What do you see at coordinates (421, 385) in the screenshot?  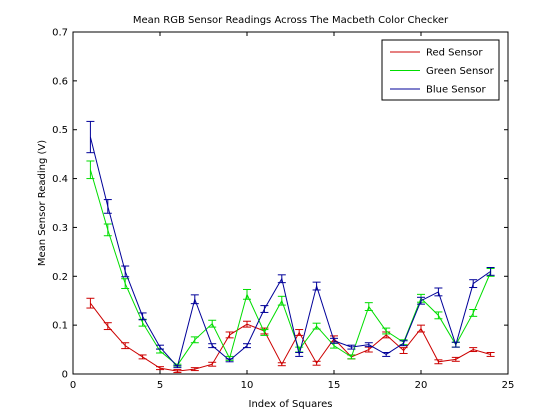 I see `x-tick-label: 20` at bounding box center [421, 385].